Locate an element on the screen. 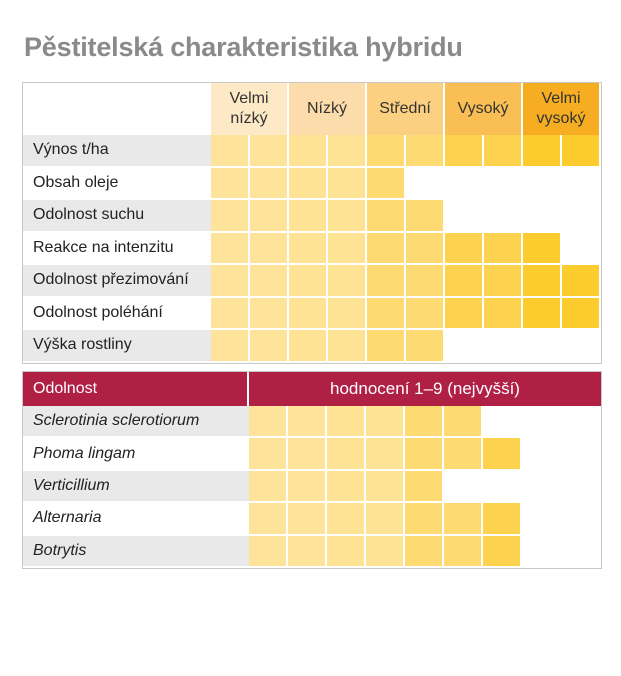 The height and width of the screenshot is (676, 621). level-header-3: Střední is located at coordinates (405, 109).